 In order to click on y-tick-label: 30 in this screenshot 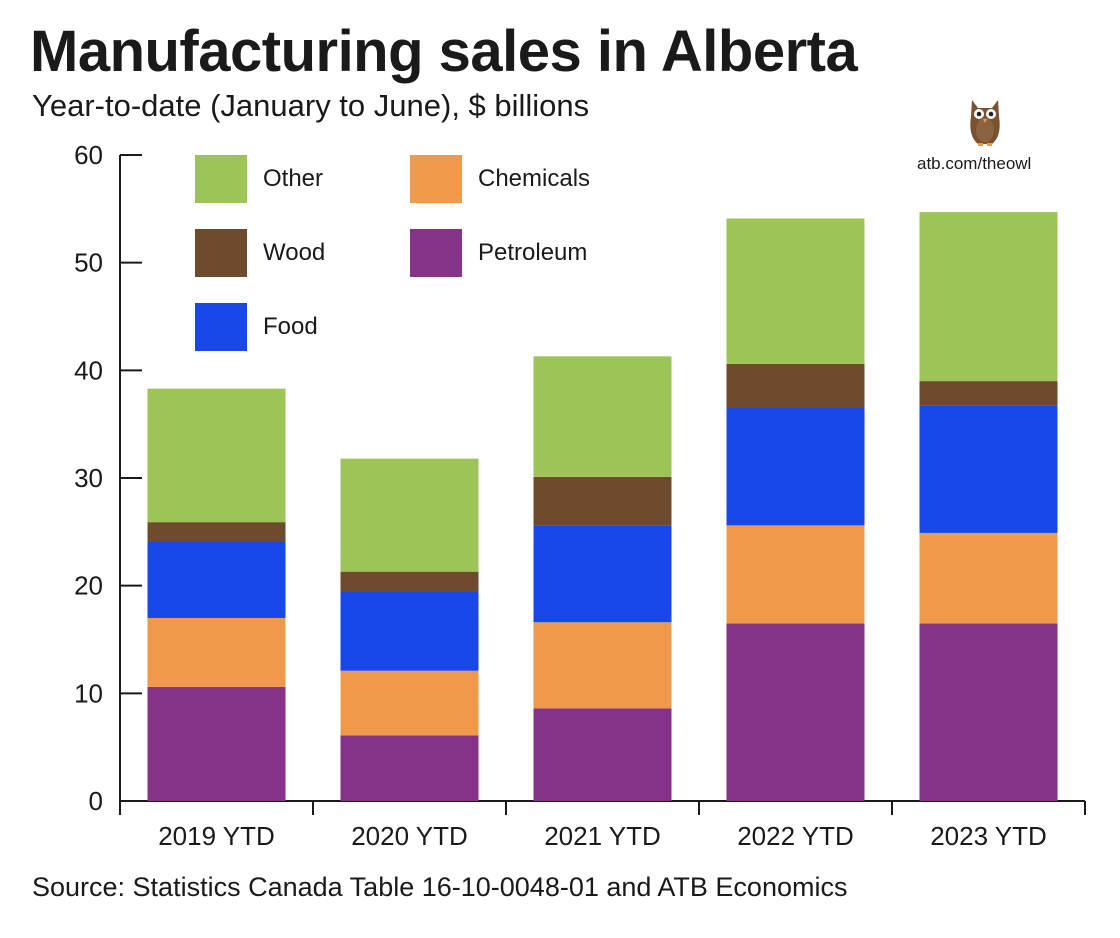, I will do `click(88, 478)`.